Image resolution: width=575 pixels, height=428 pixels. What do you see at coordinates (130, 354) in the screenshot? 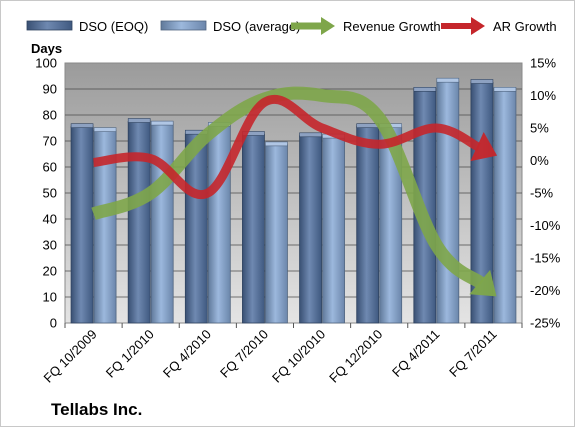
I see `x-category-label: FQ 1/2010` at bounding box center [130, 354].